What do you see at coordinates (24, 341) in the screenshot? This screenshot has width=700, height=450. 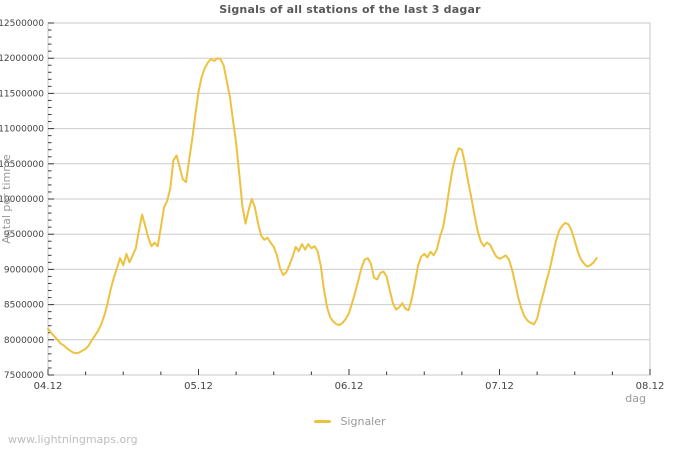 I see `y-axis-tick-label: 8000000` at bounding box center [24, 341].